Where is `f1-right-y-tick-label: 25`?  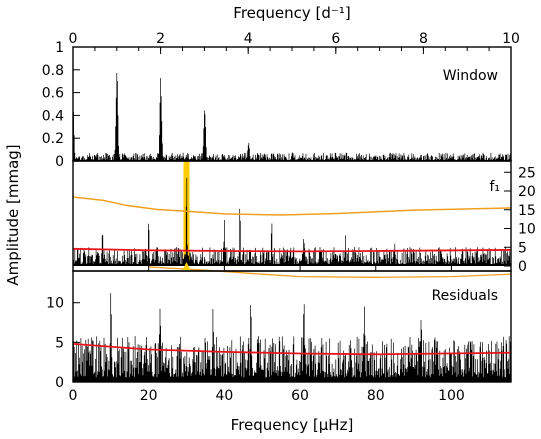 f1-right-y-tick-label: 25 is located at coordinates (527, 173).